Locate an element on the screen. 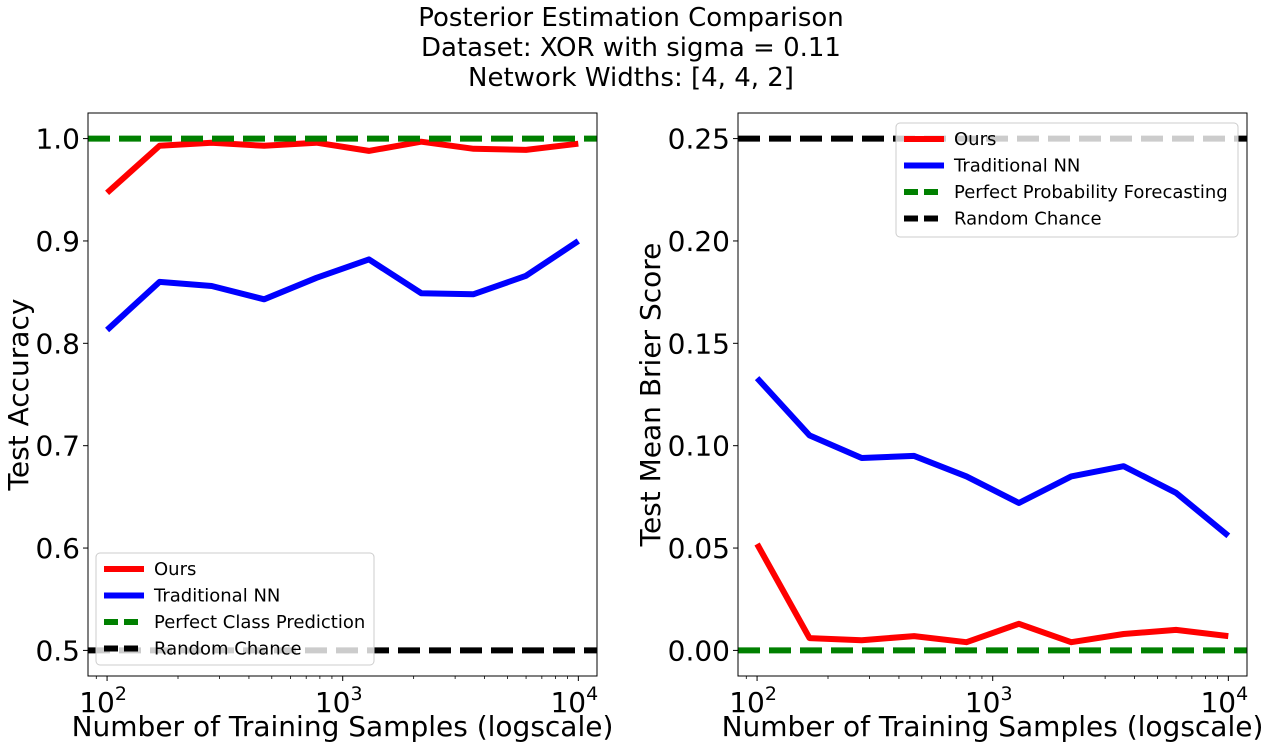 This screenshot has height=748, width=1262. y-axis-label: Test Accuracy is located at coordinates (18, 395).